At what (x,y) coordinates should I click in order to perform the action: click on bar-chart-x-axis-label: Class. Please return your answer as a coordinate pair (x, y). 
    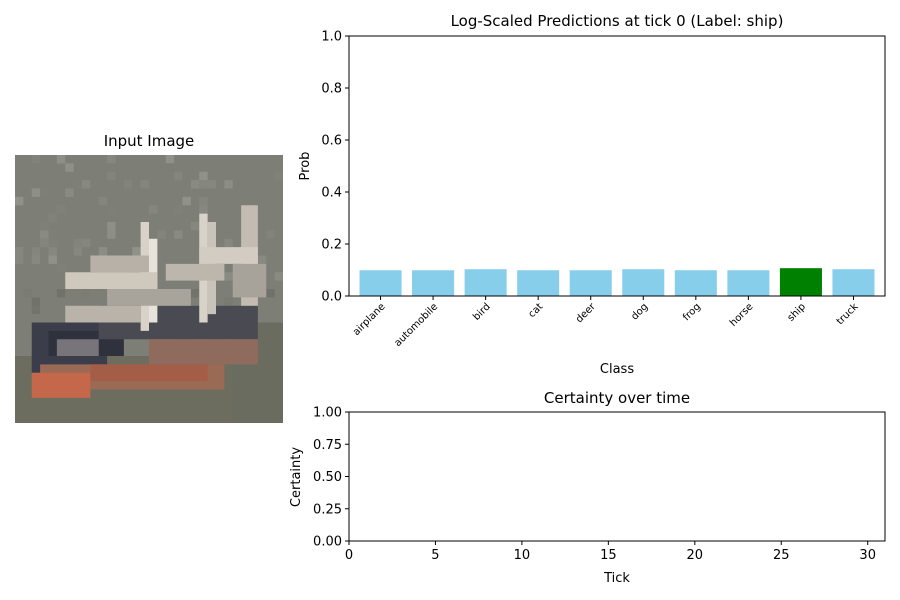
    Looking at the image, I should click on (617, 369).